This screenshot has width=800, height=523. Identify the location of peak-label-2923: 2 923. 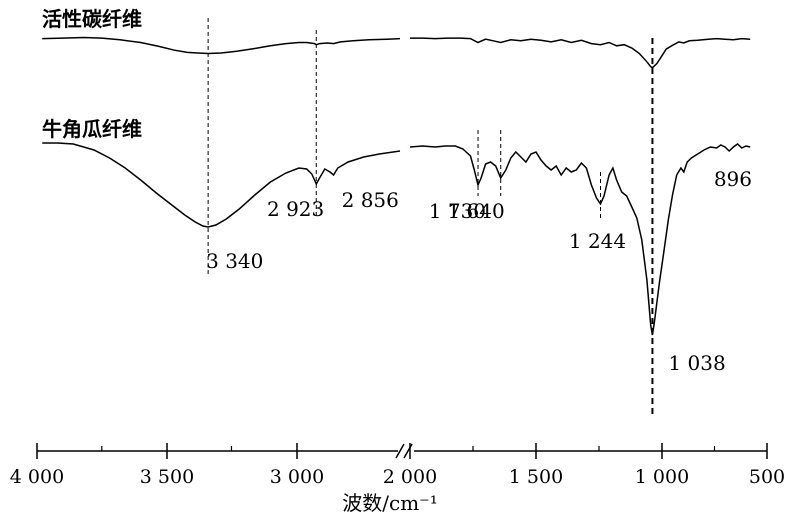
(295, 209).